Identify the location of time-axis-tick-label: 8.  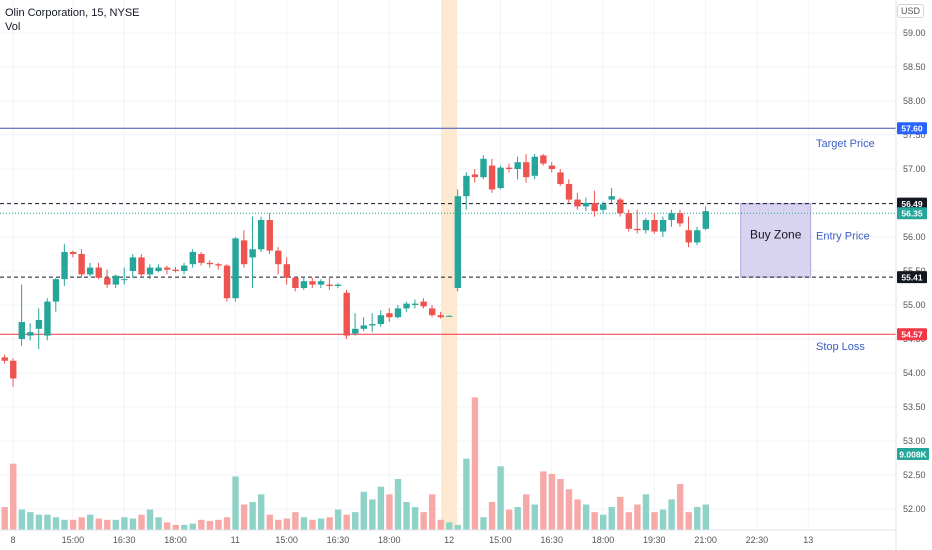
(13, 540).